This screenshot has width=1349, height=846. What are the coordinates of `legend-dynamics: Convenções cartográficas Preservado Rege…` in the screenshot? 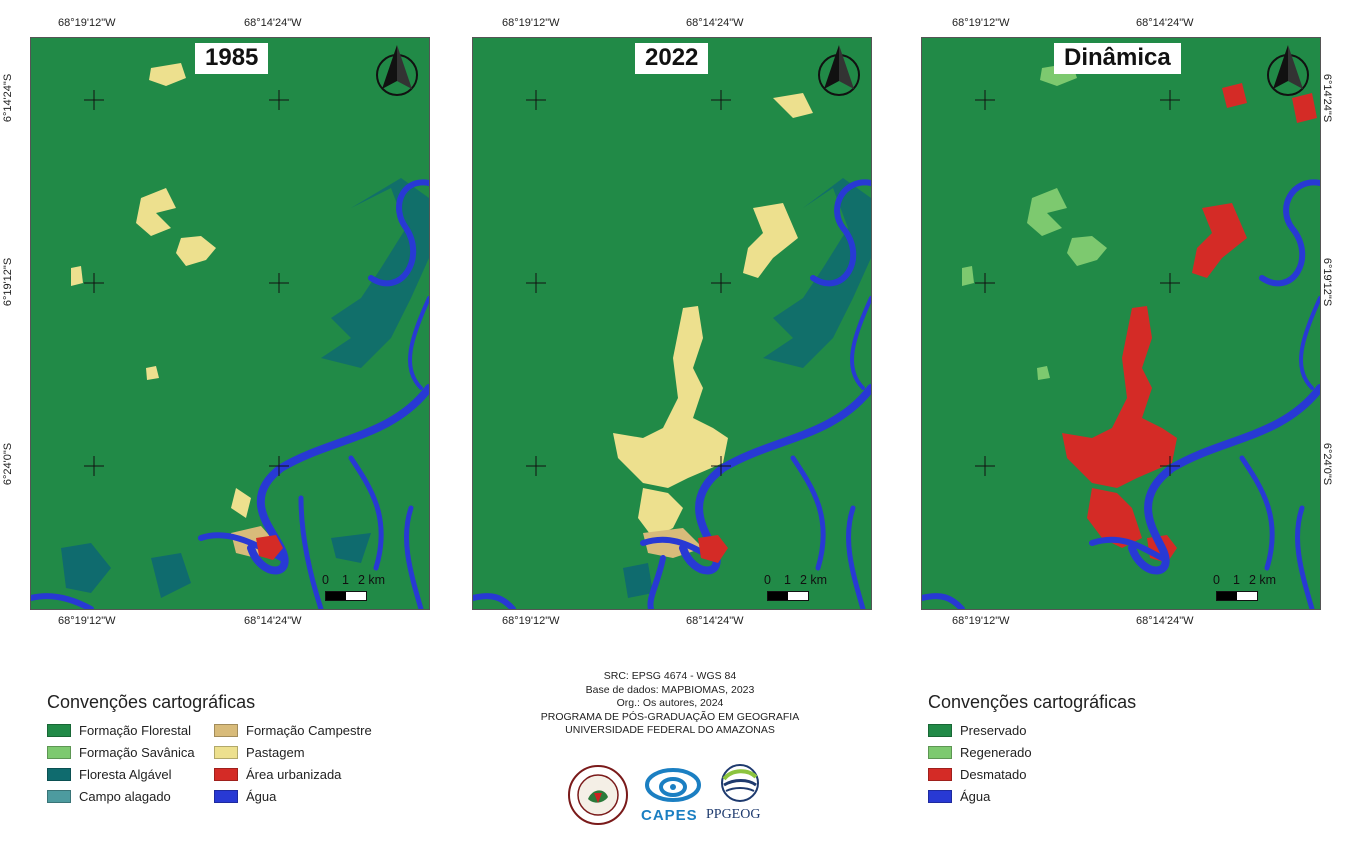 It's located at (1058, 757).